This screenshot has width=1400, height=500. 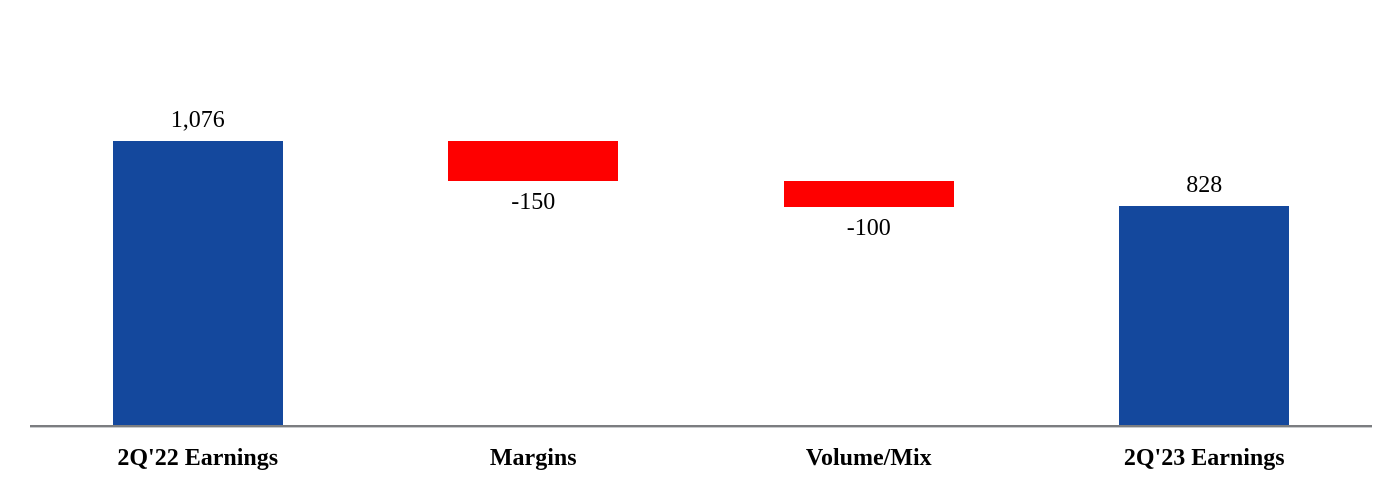 I want to click on x-axis-label-volume-mix: Volume/Mix, so click(x=868, y=458).